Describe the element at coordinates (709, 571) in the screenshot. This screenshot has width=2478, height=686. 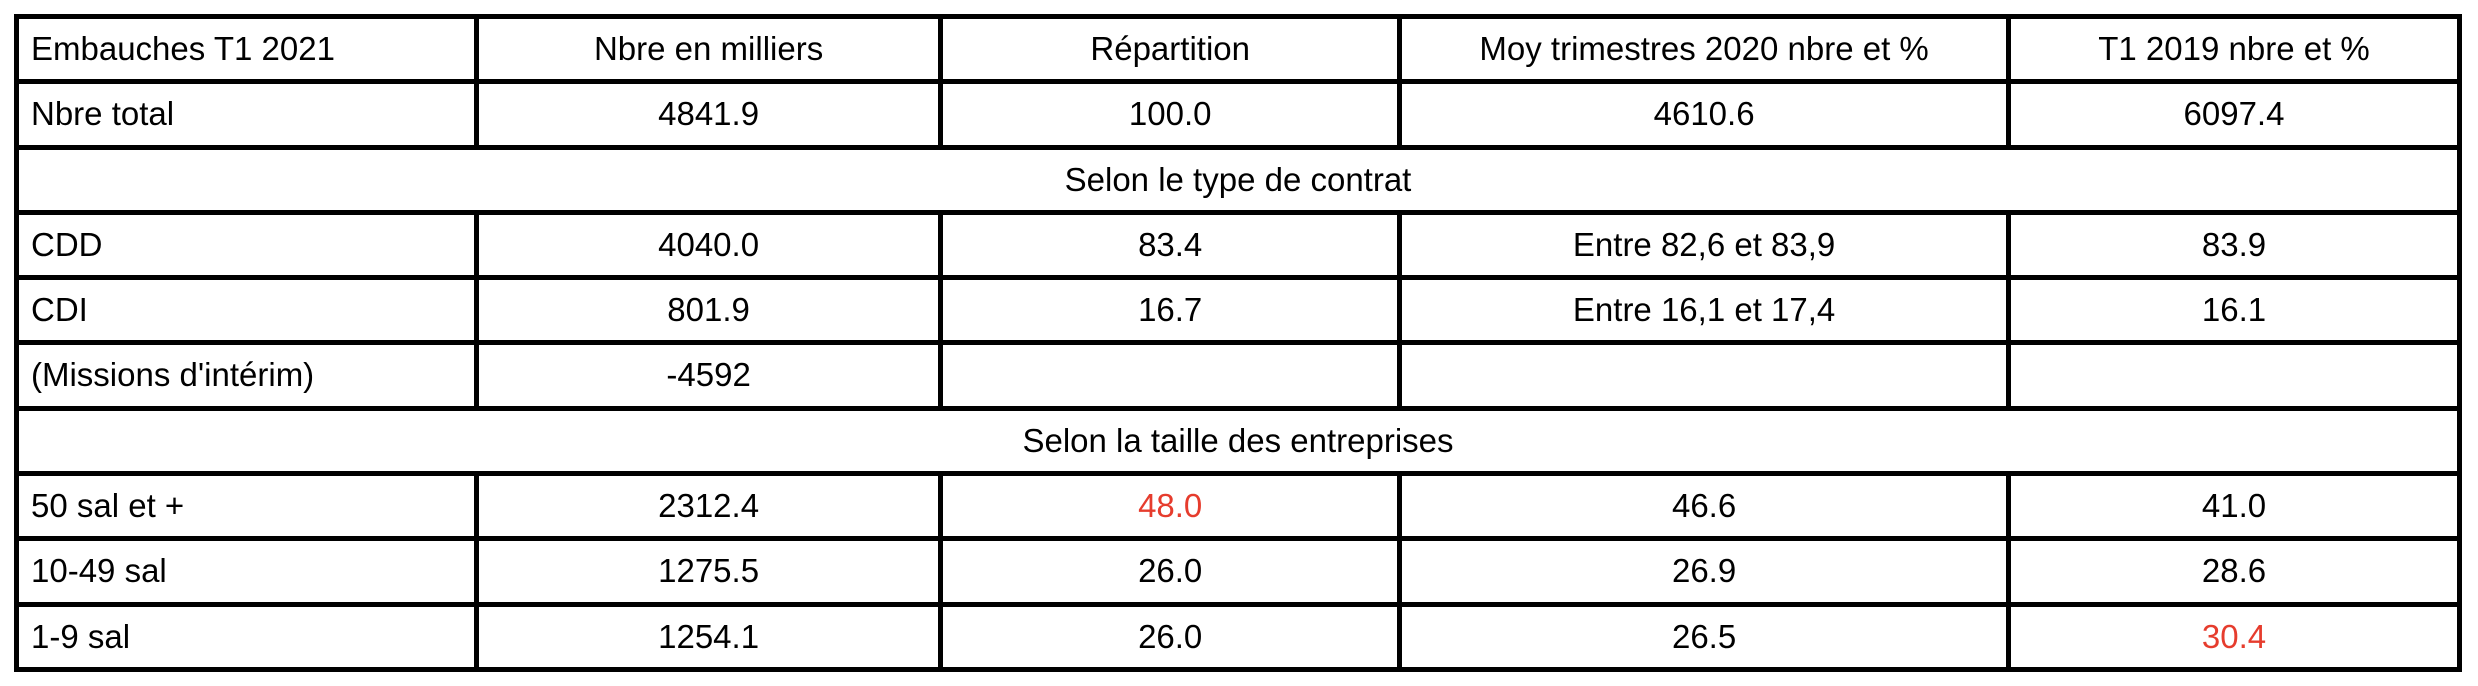
I see `value-cell: 1275.5` at that location.